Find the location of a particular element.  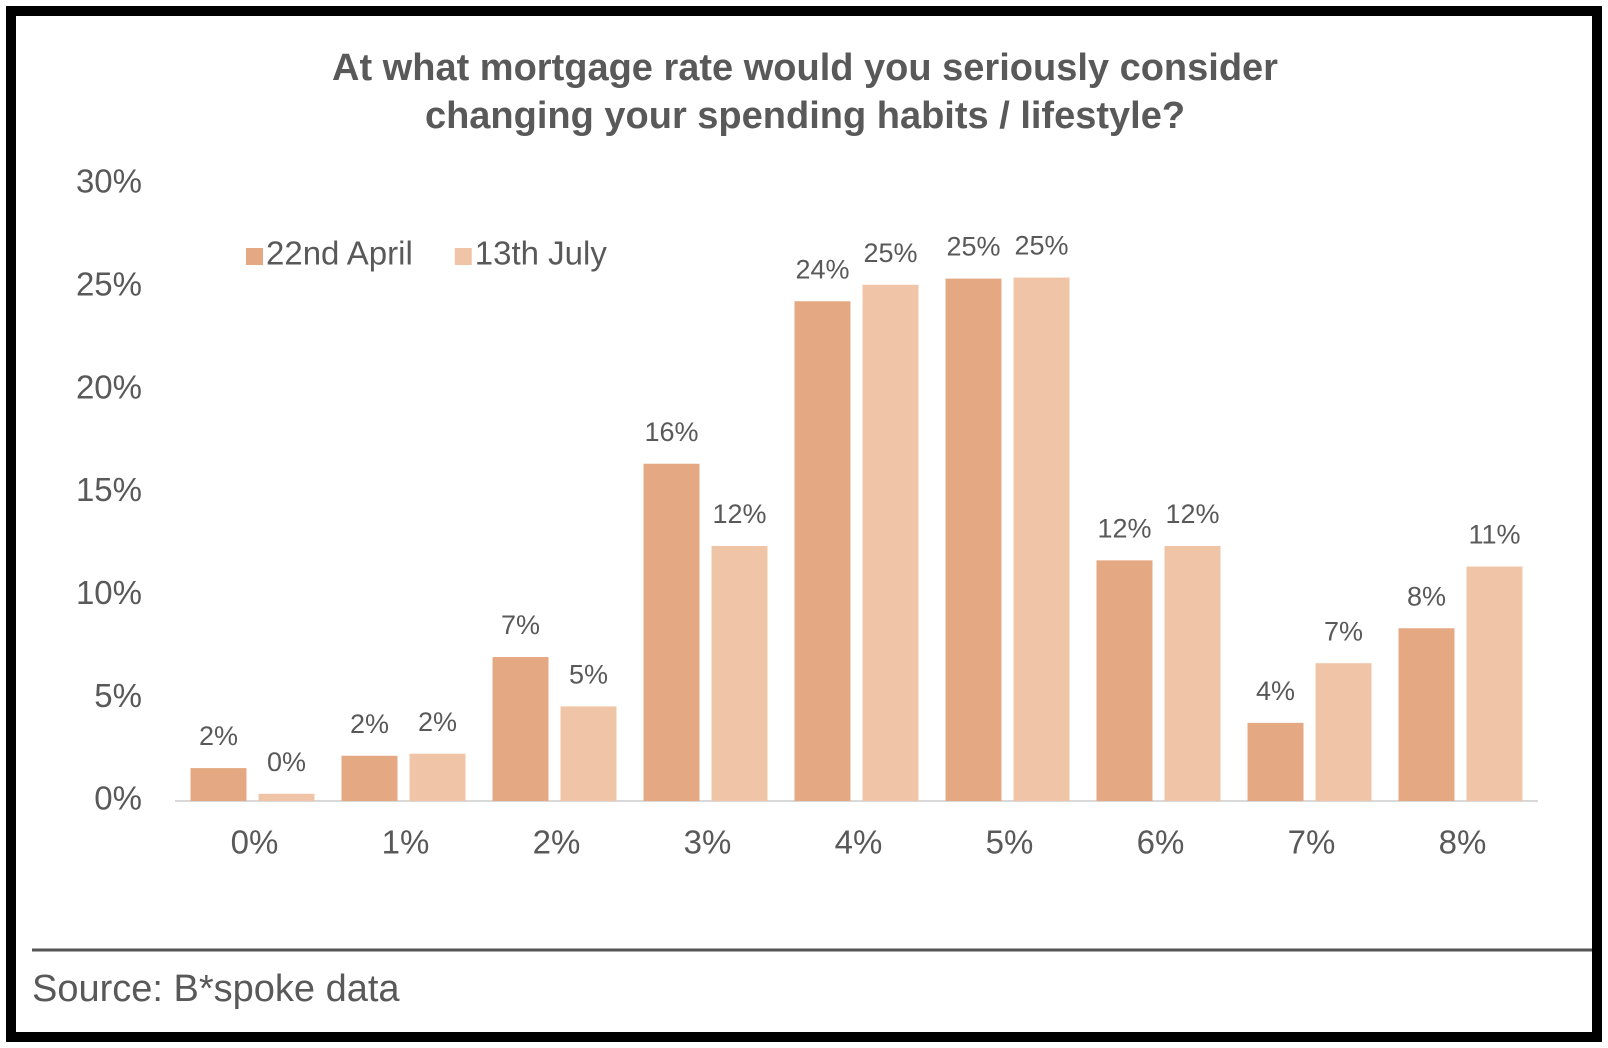

value-label: 24% is located at coordinates (822, 269).